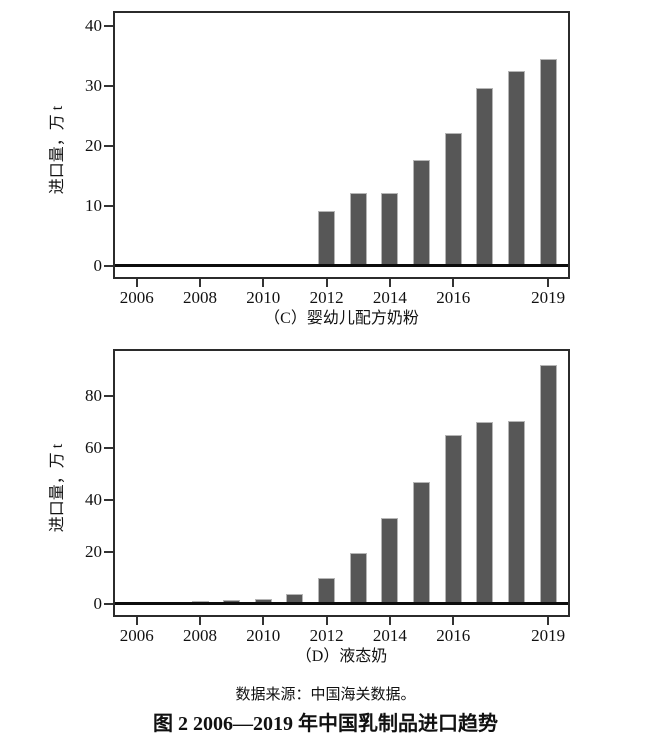  I want to click on y-tick-label: 60, so click(93, 447).